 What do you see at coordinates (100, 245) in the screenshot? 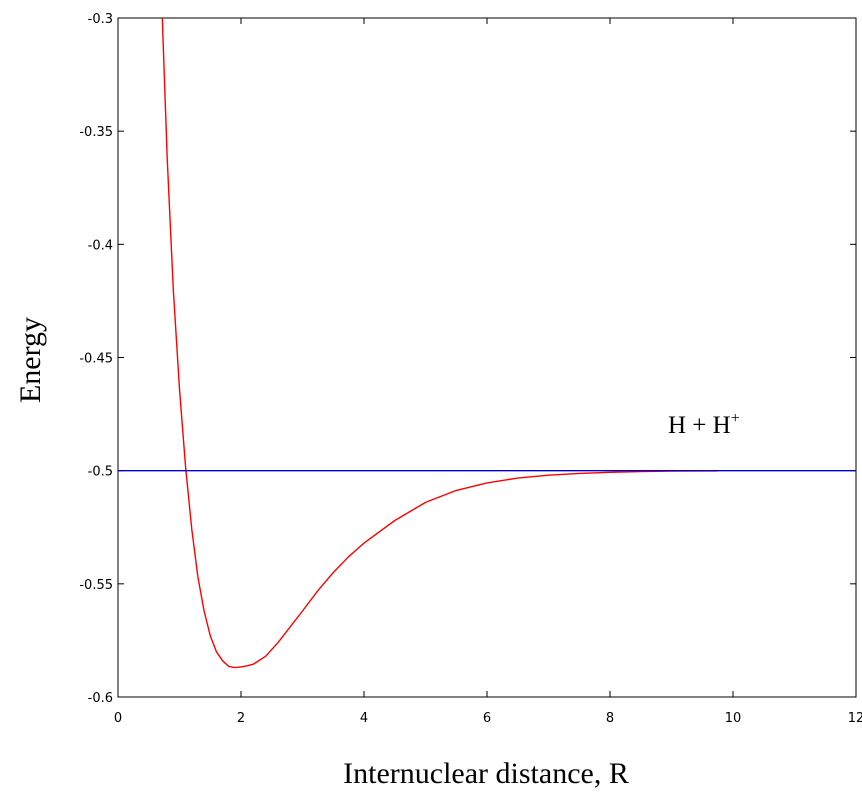
I see `y-tick-label: -0.4` at bounding box center [100, 245].